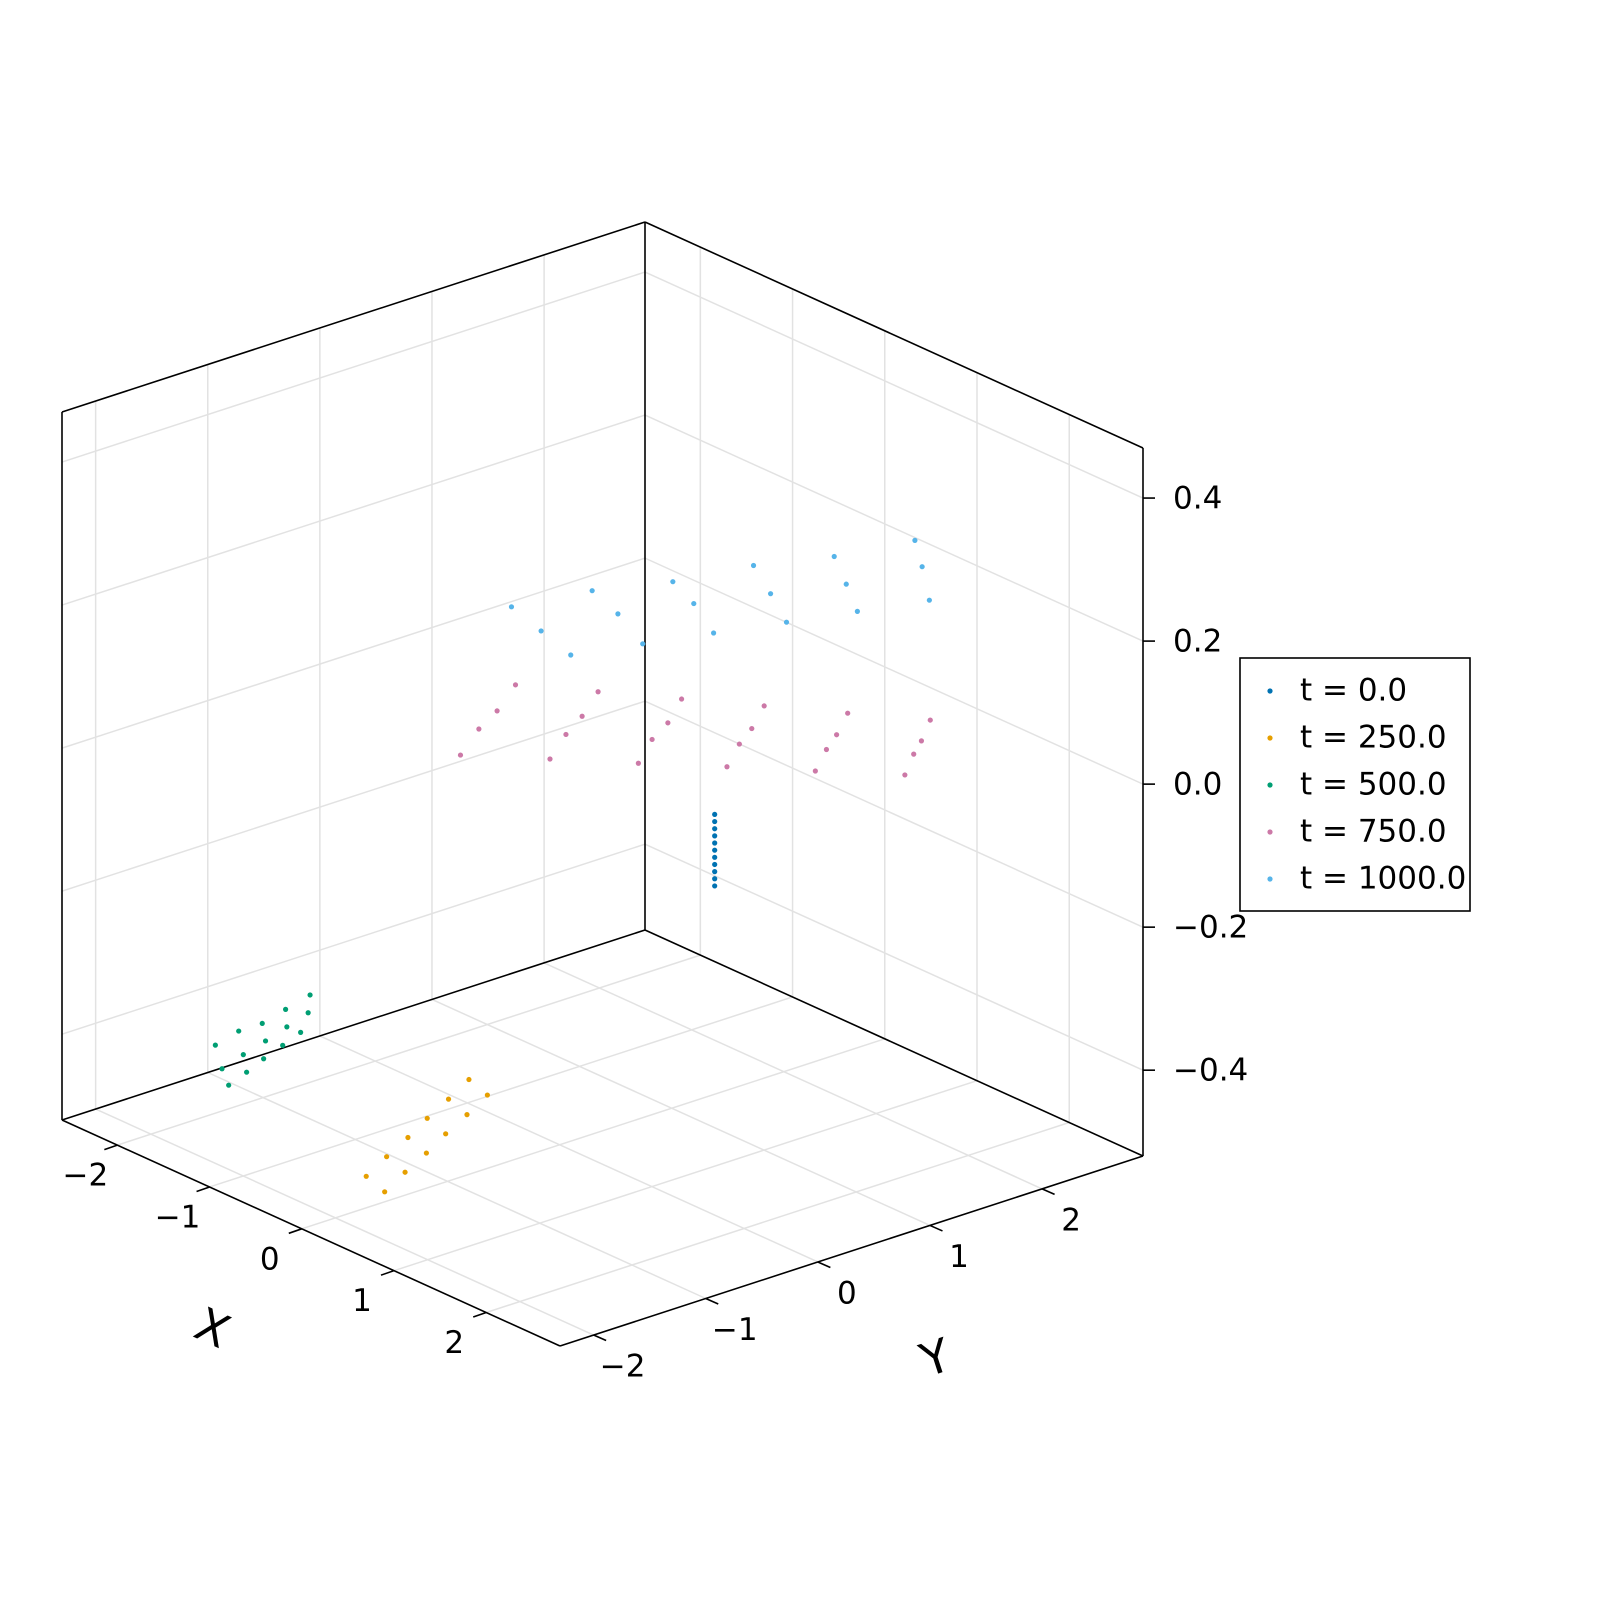  What do you see at coordinates (454, 1343) in the screenshot?
I see `x-tick-label: 2` at bounding box center [454, 1343].